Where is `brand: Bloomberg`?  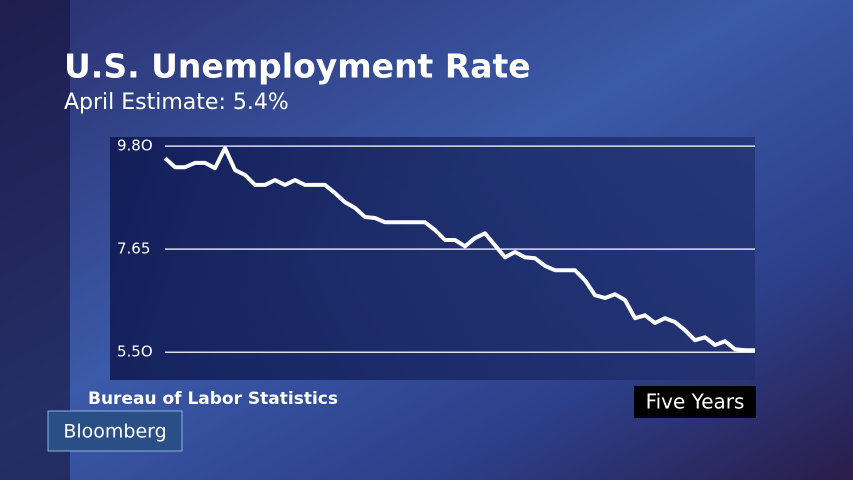 brand: Bloomberg is located at coordinates (114, 432).